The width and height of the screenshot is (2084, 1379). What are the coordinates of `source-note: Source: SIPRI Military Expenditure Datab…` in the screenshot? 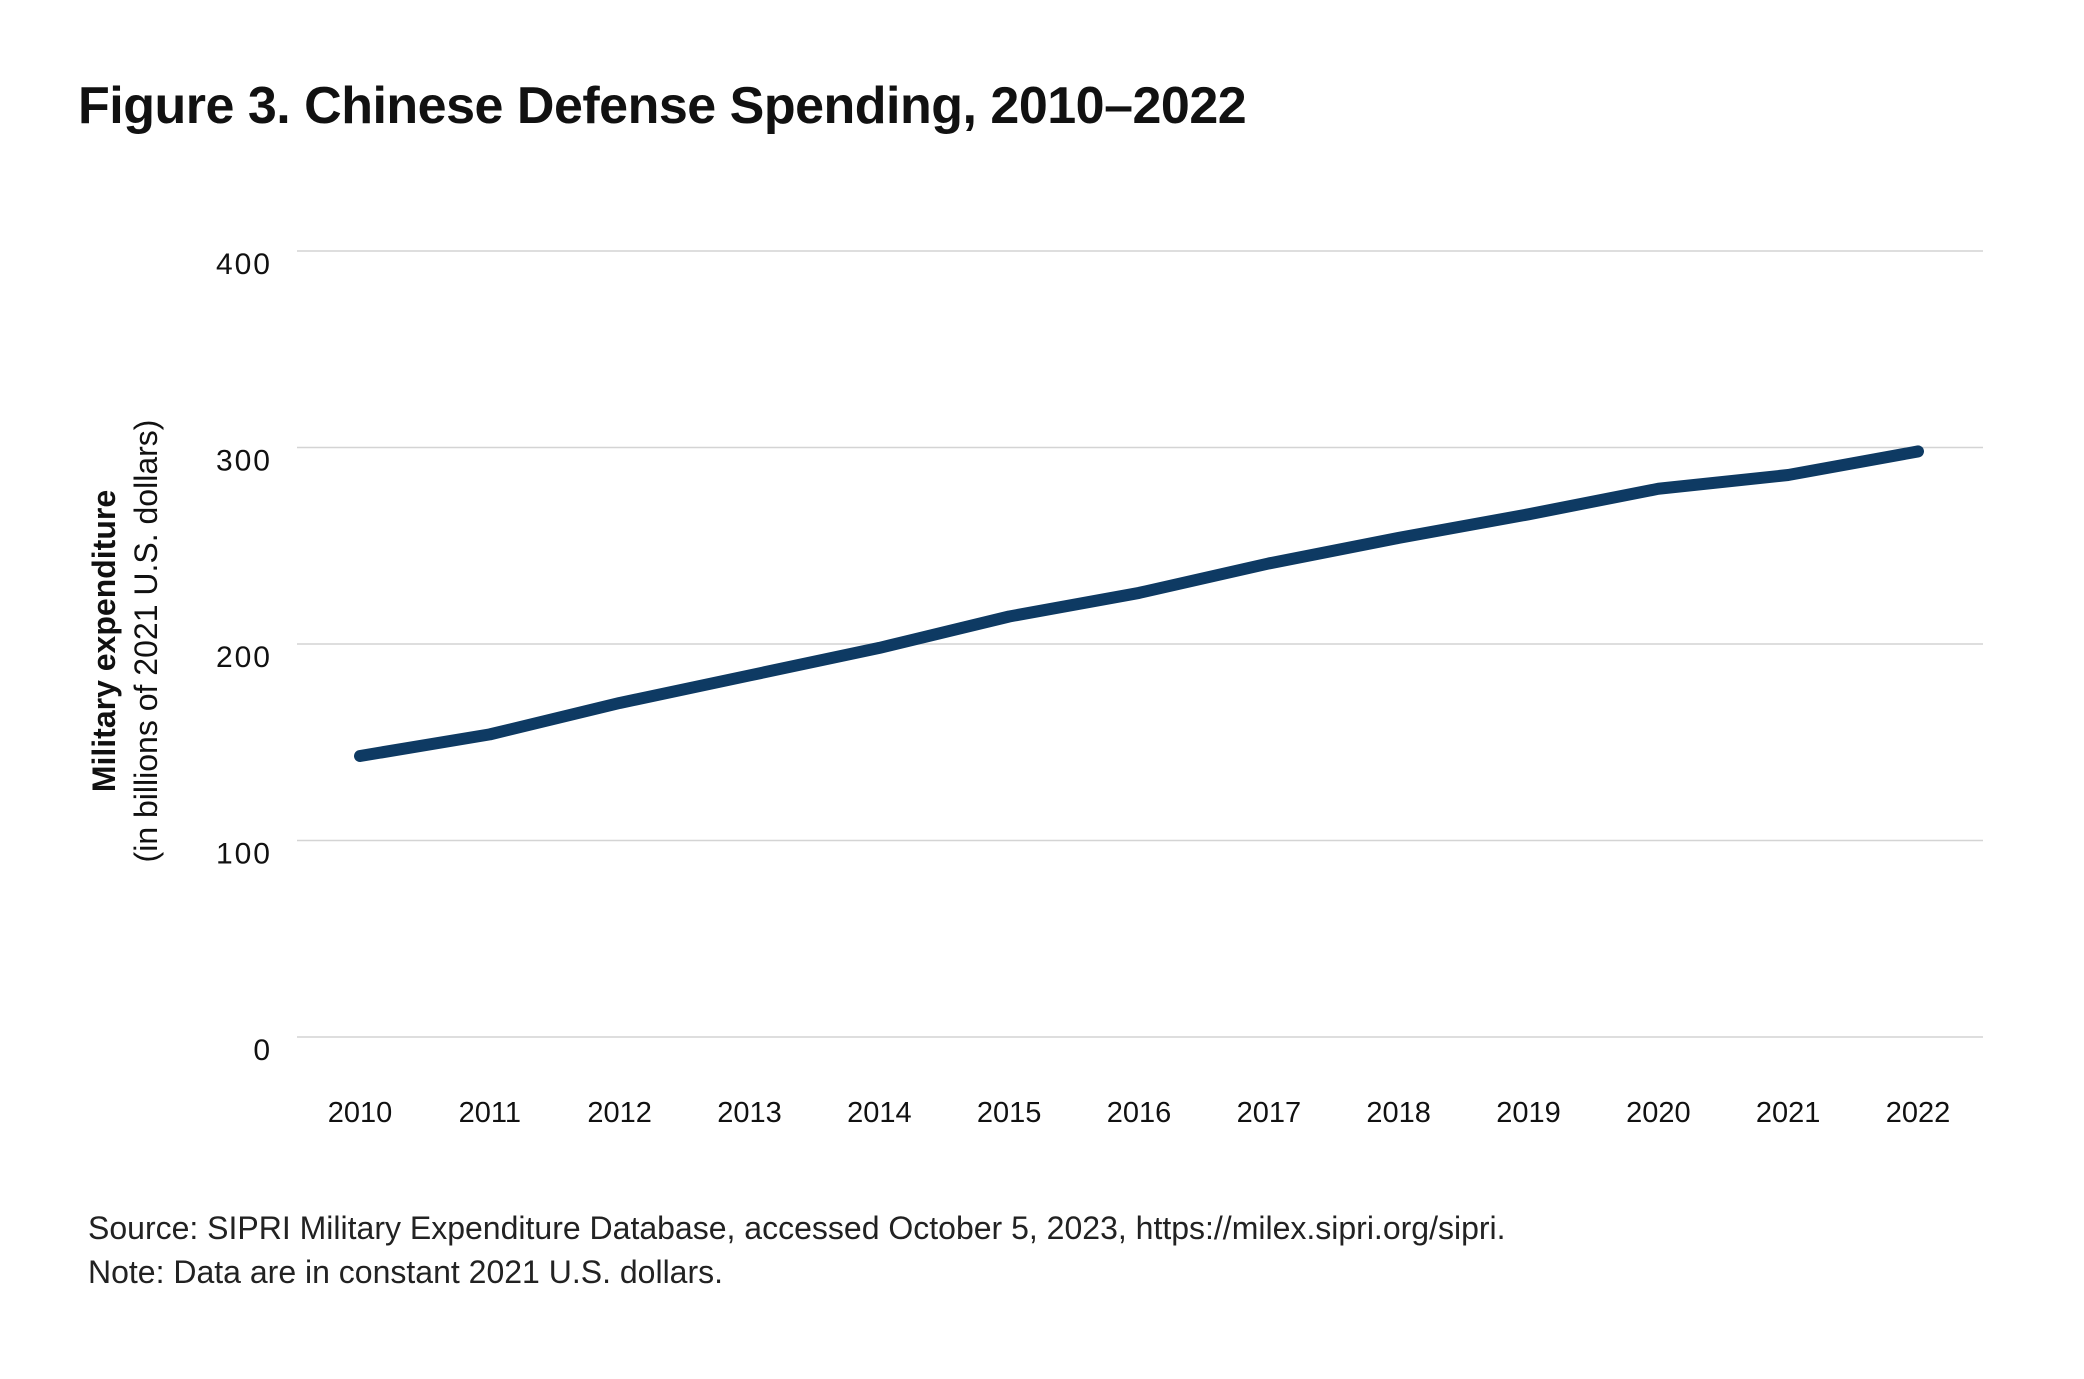 It's located at (797, 1228).